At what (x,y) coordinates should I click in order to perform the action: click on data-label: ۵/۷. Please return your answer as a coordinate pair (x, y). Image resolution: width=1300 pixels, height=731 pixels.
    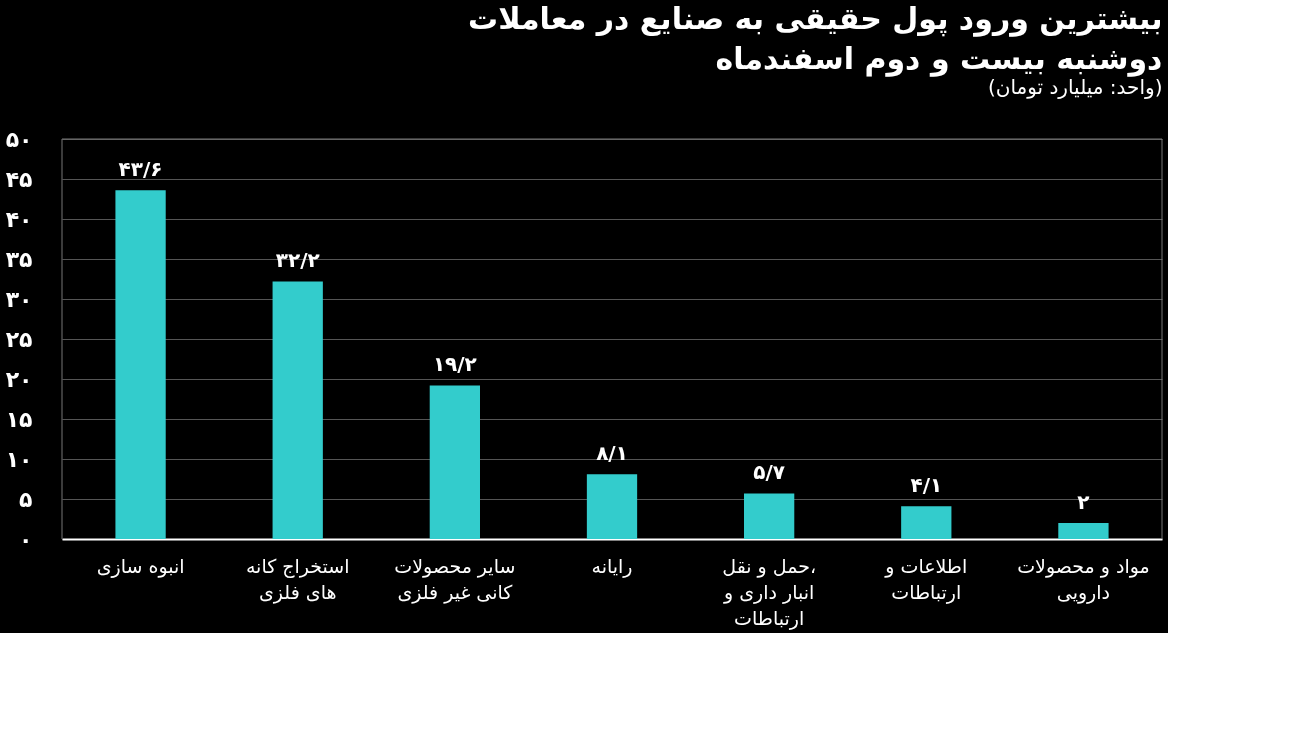
    Looking at the image, I should click on (769, 472).